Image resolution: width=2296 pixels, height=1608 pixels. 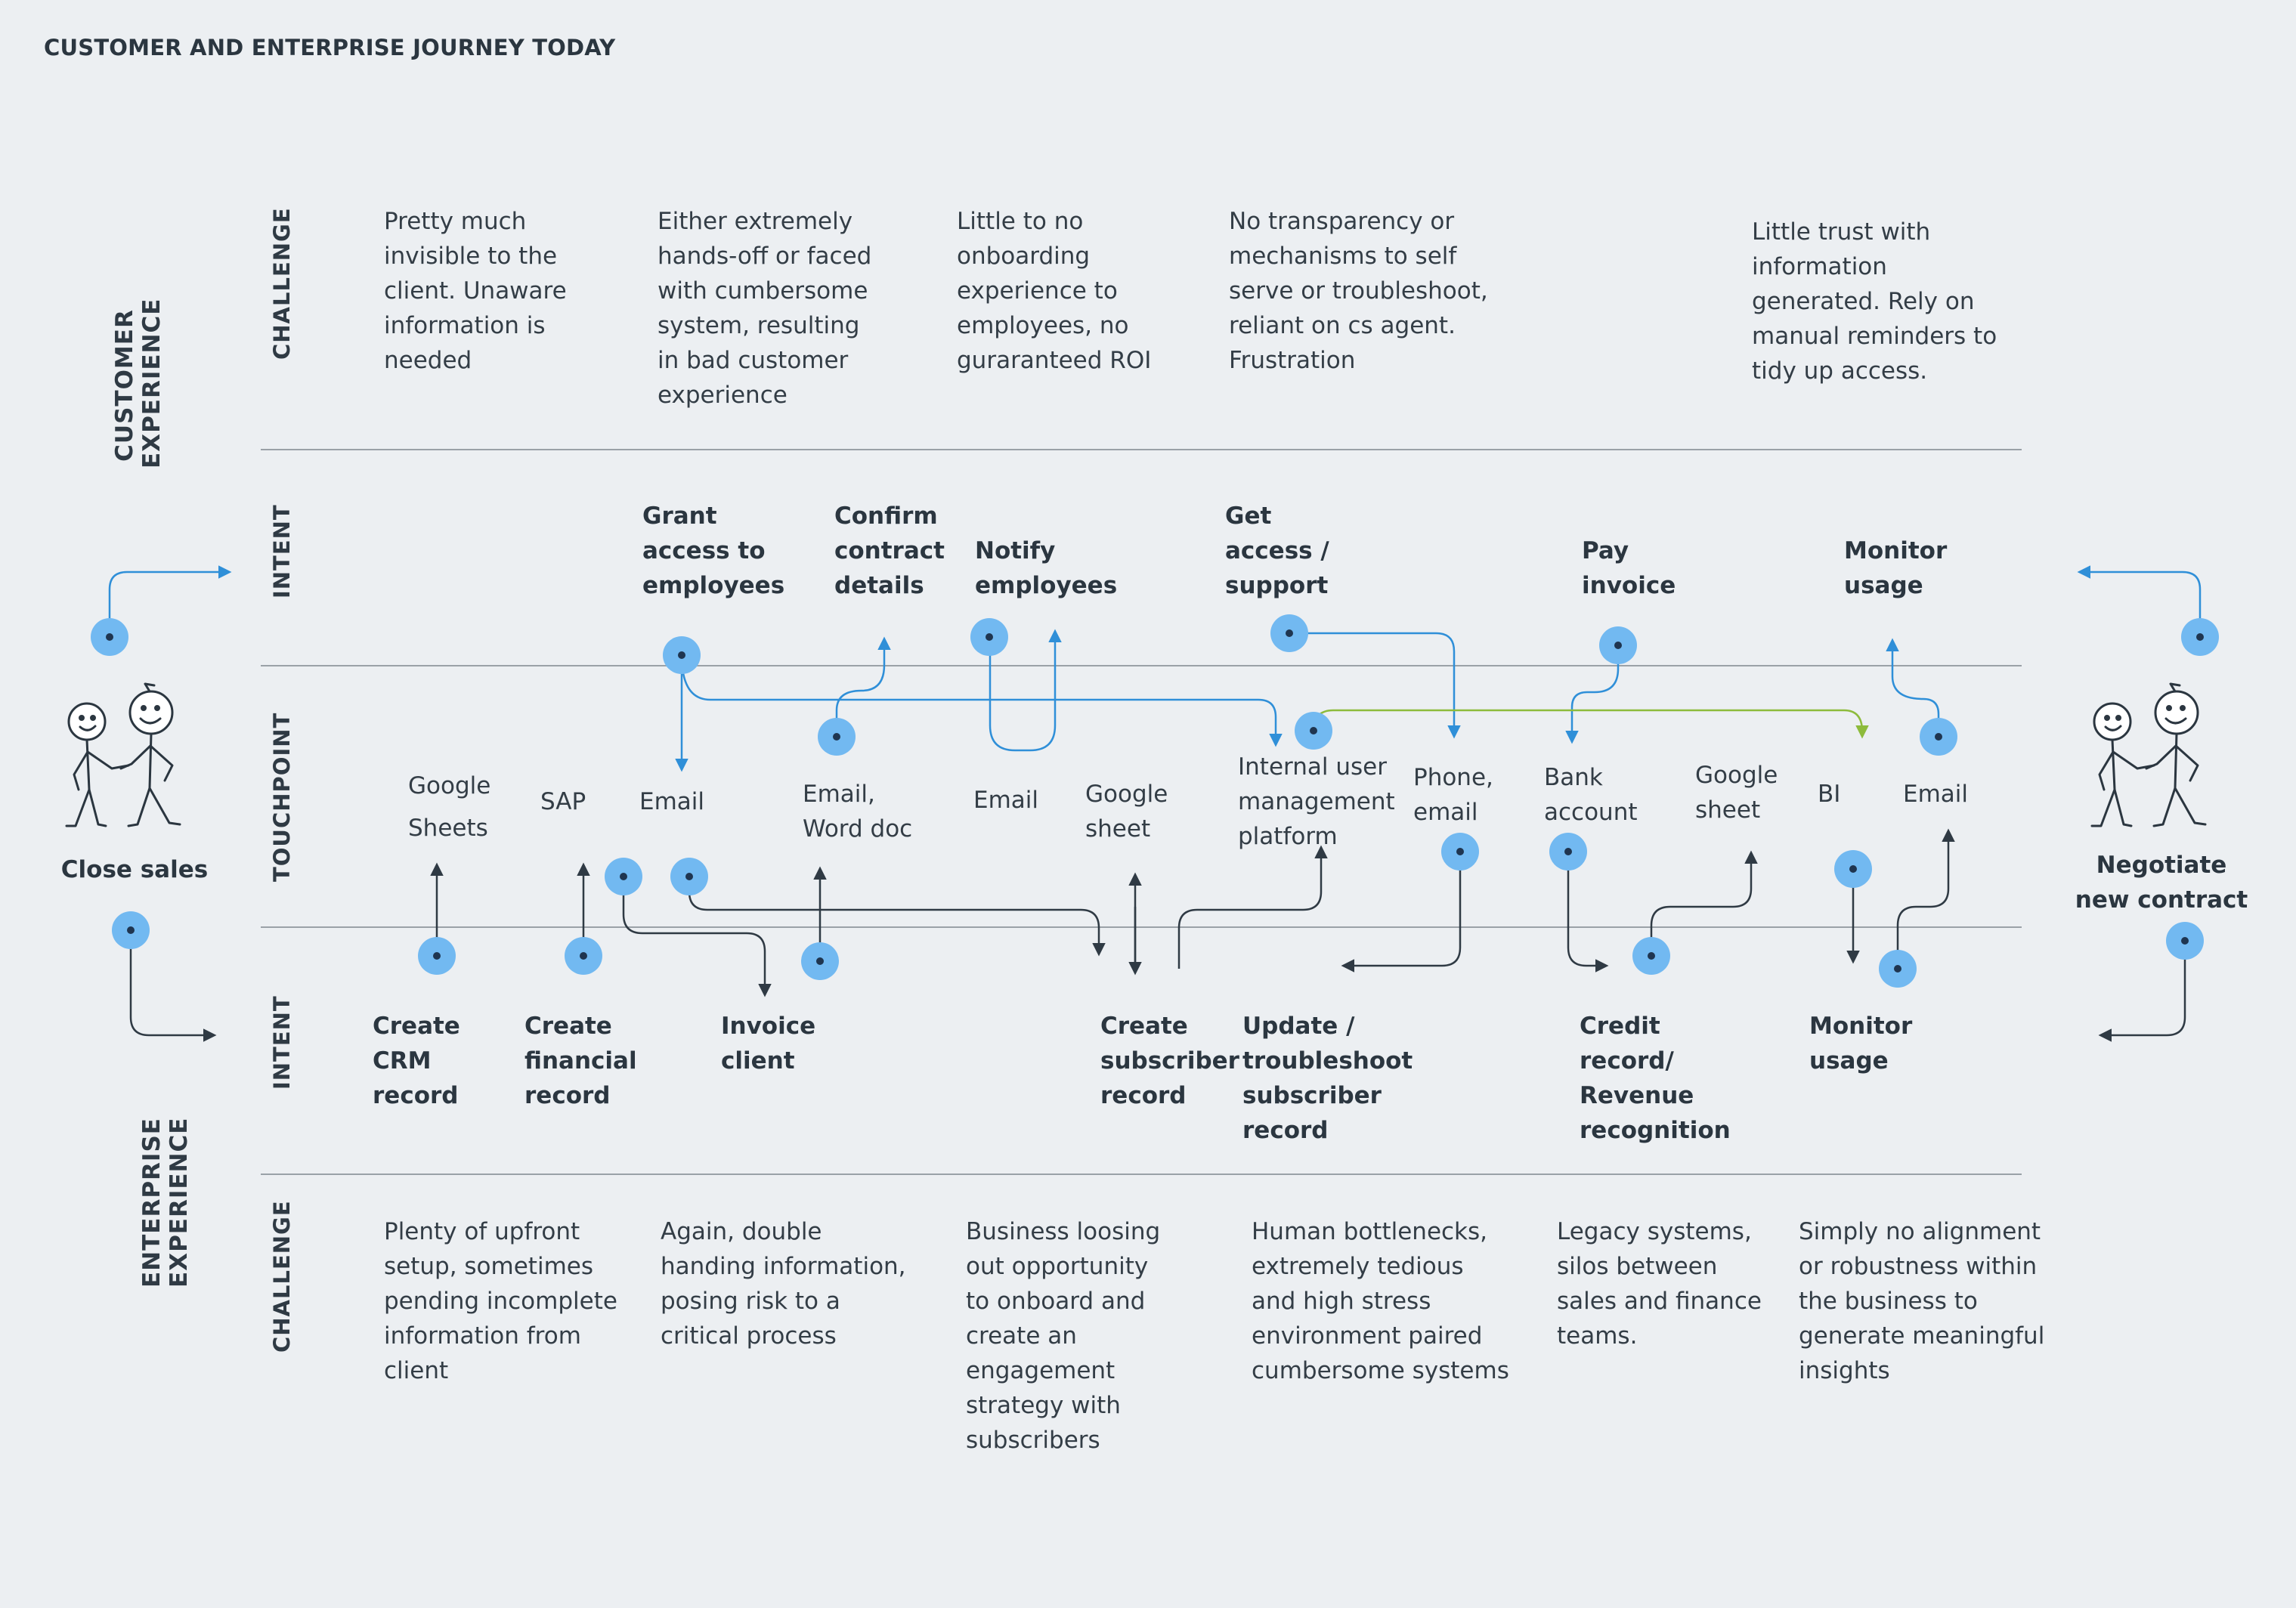 I want to click on touchpoint-email-3: Email, so click(x=1936, y=794).